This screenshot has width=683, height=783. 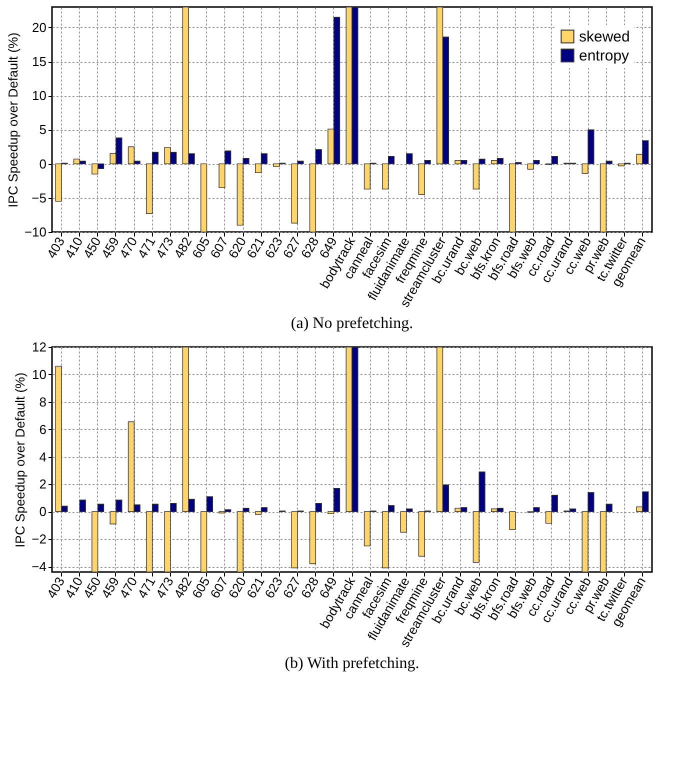 I want to click on y-tick-label: −4, so click(x=39, y=566).